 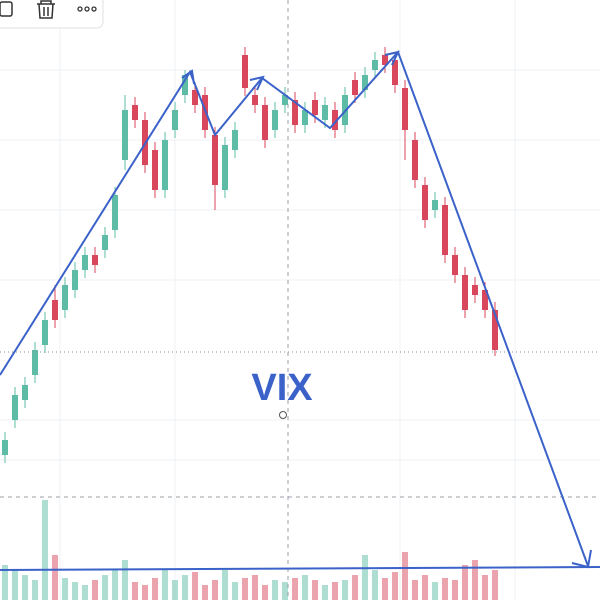 I want to click on chart-label: VIX, so click(x=282, y=388).